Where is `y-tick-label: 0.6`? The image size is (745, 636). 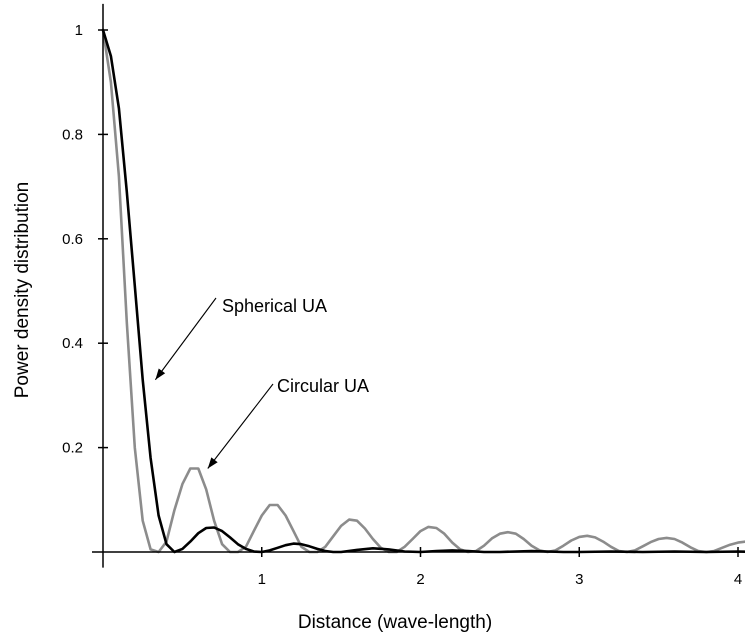 y-tick-label: 0.6 is located at coordinates (72, 239).